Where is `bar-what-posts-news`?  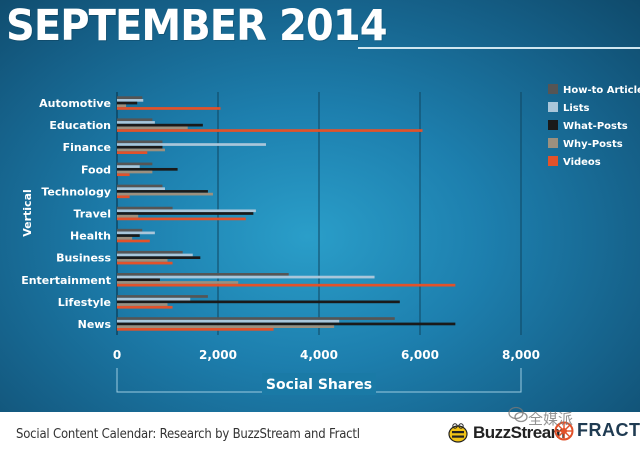
bar-what-posts-news is located at coordinates (286, 324).